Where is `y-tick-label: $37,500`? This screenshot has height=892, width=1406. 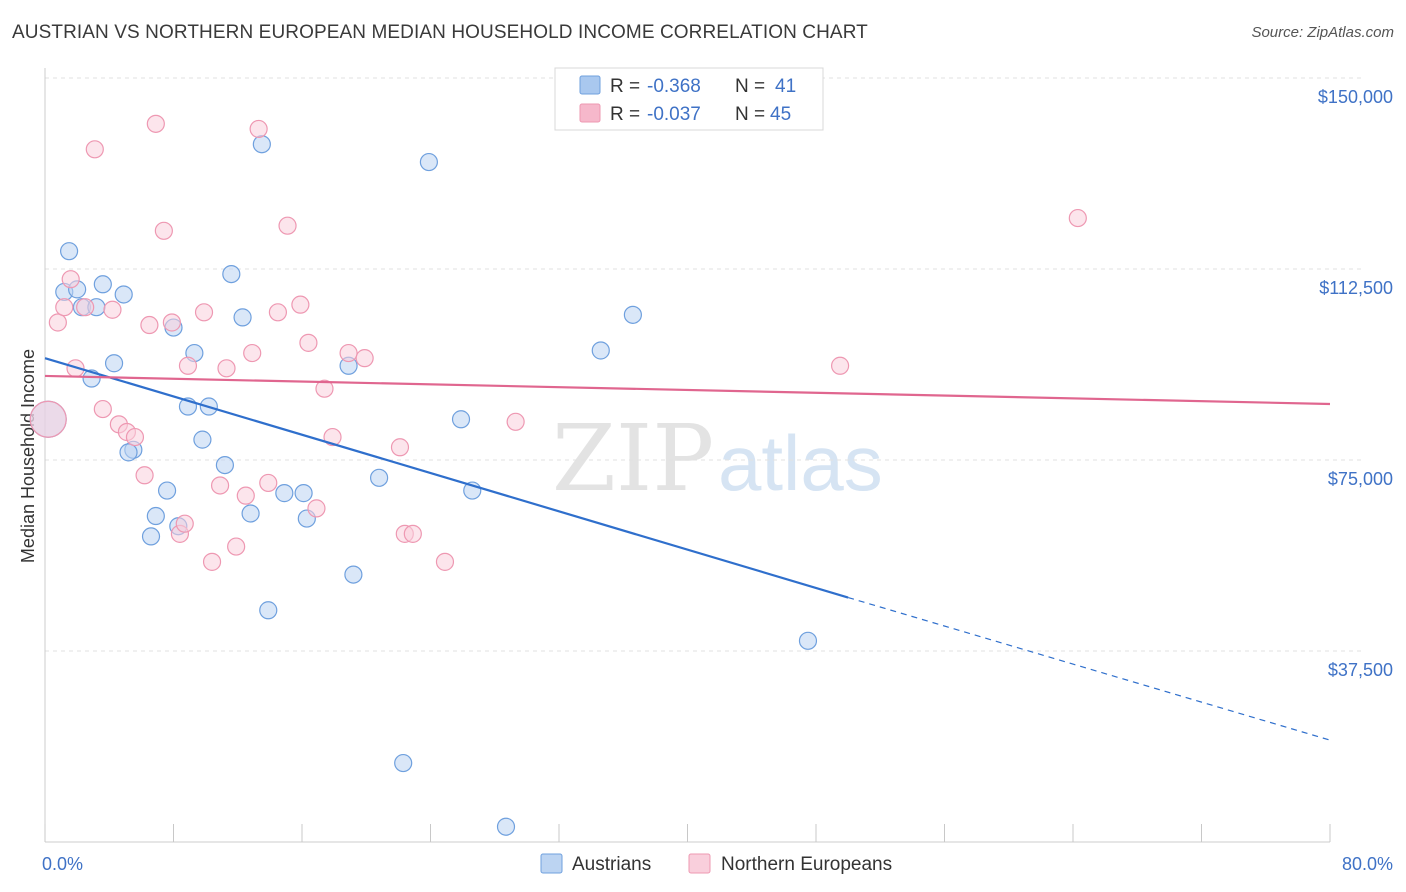 y-tick-label: $37,500 is located at coordinates (1360, 670).